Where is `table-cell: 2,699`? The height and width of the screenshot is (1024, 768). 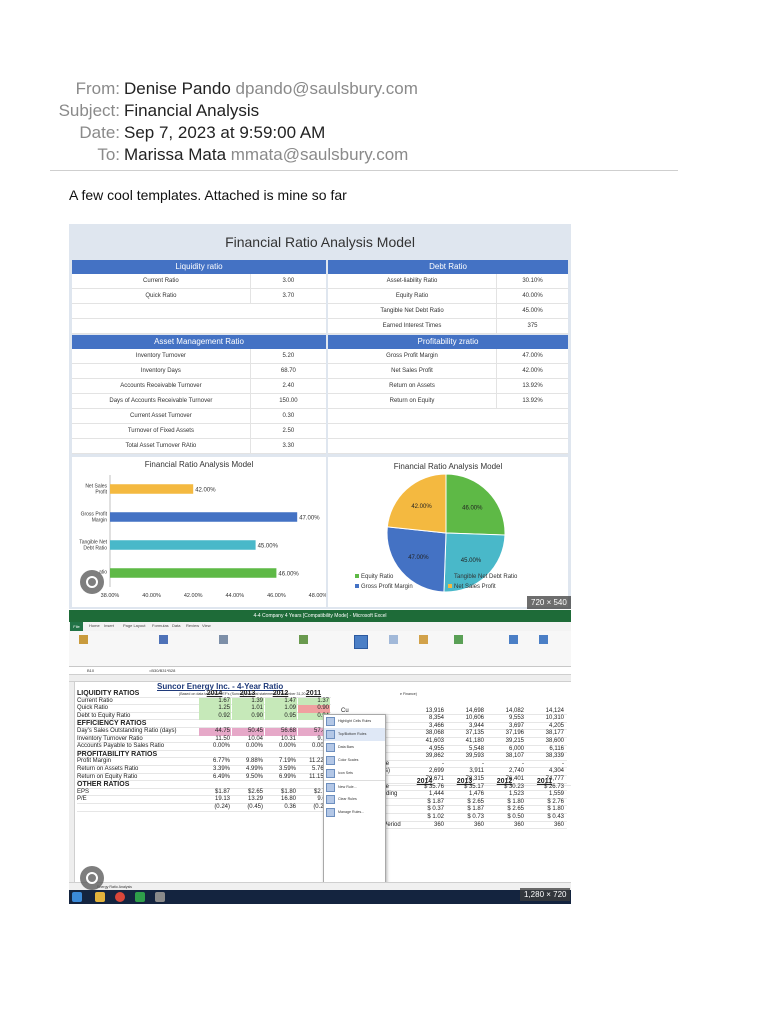
table-cell: 2,699 is located at coordinates (436, 771).